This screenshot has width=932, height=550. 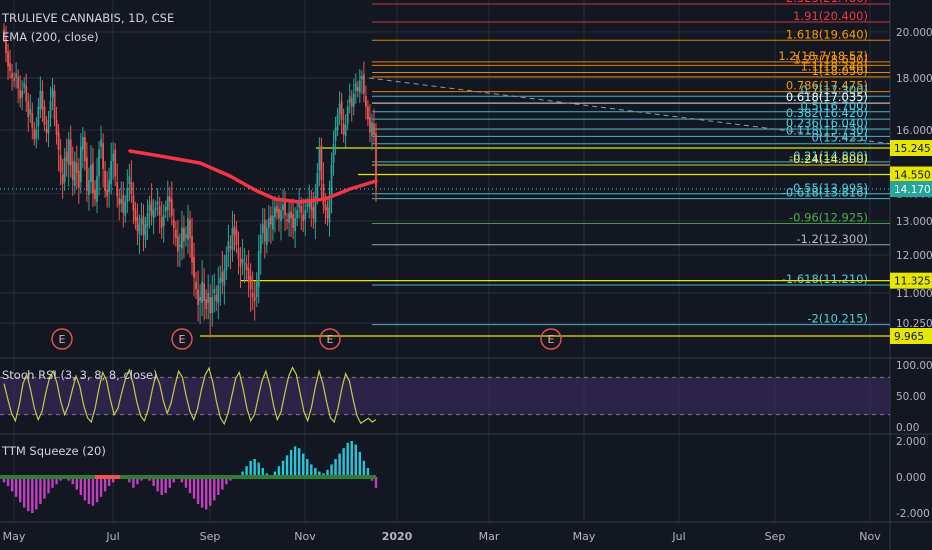 What do you see at coordinates (88, 18) in the screenshot?
I see `symbol-title: TRULIEVE CANNABIS, 1D, CSE` at bounding box center [88, 18].